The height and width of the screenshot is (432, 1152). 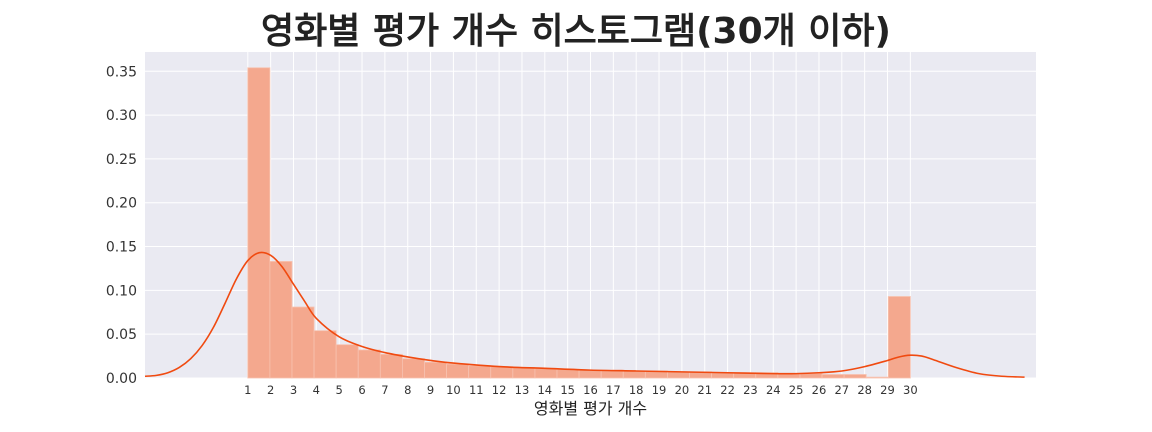 I want to click on y-tick-label: 0.10, so click(x=121, y=291).